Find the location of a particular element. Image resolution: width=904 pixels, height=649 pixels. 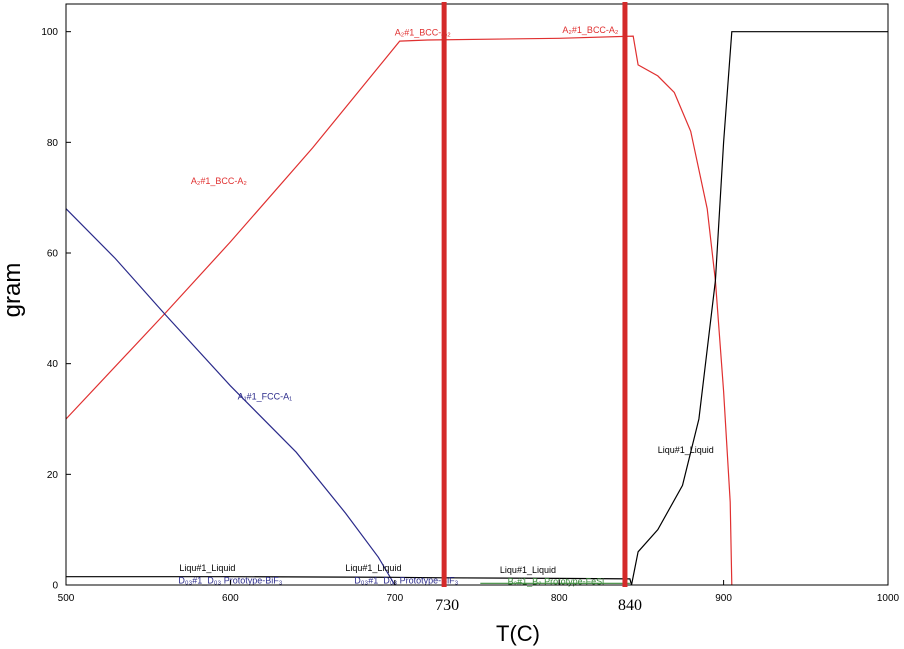

x-tick-label: 500 is located at coordinates (66, 598).